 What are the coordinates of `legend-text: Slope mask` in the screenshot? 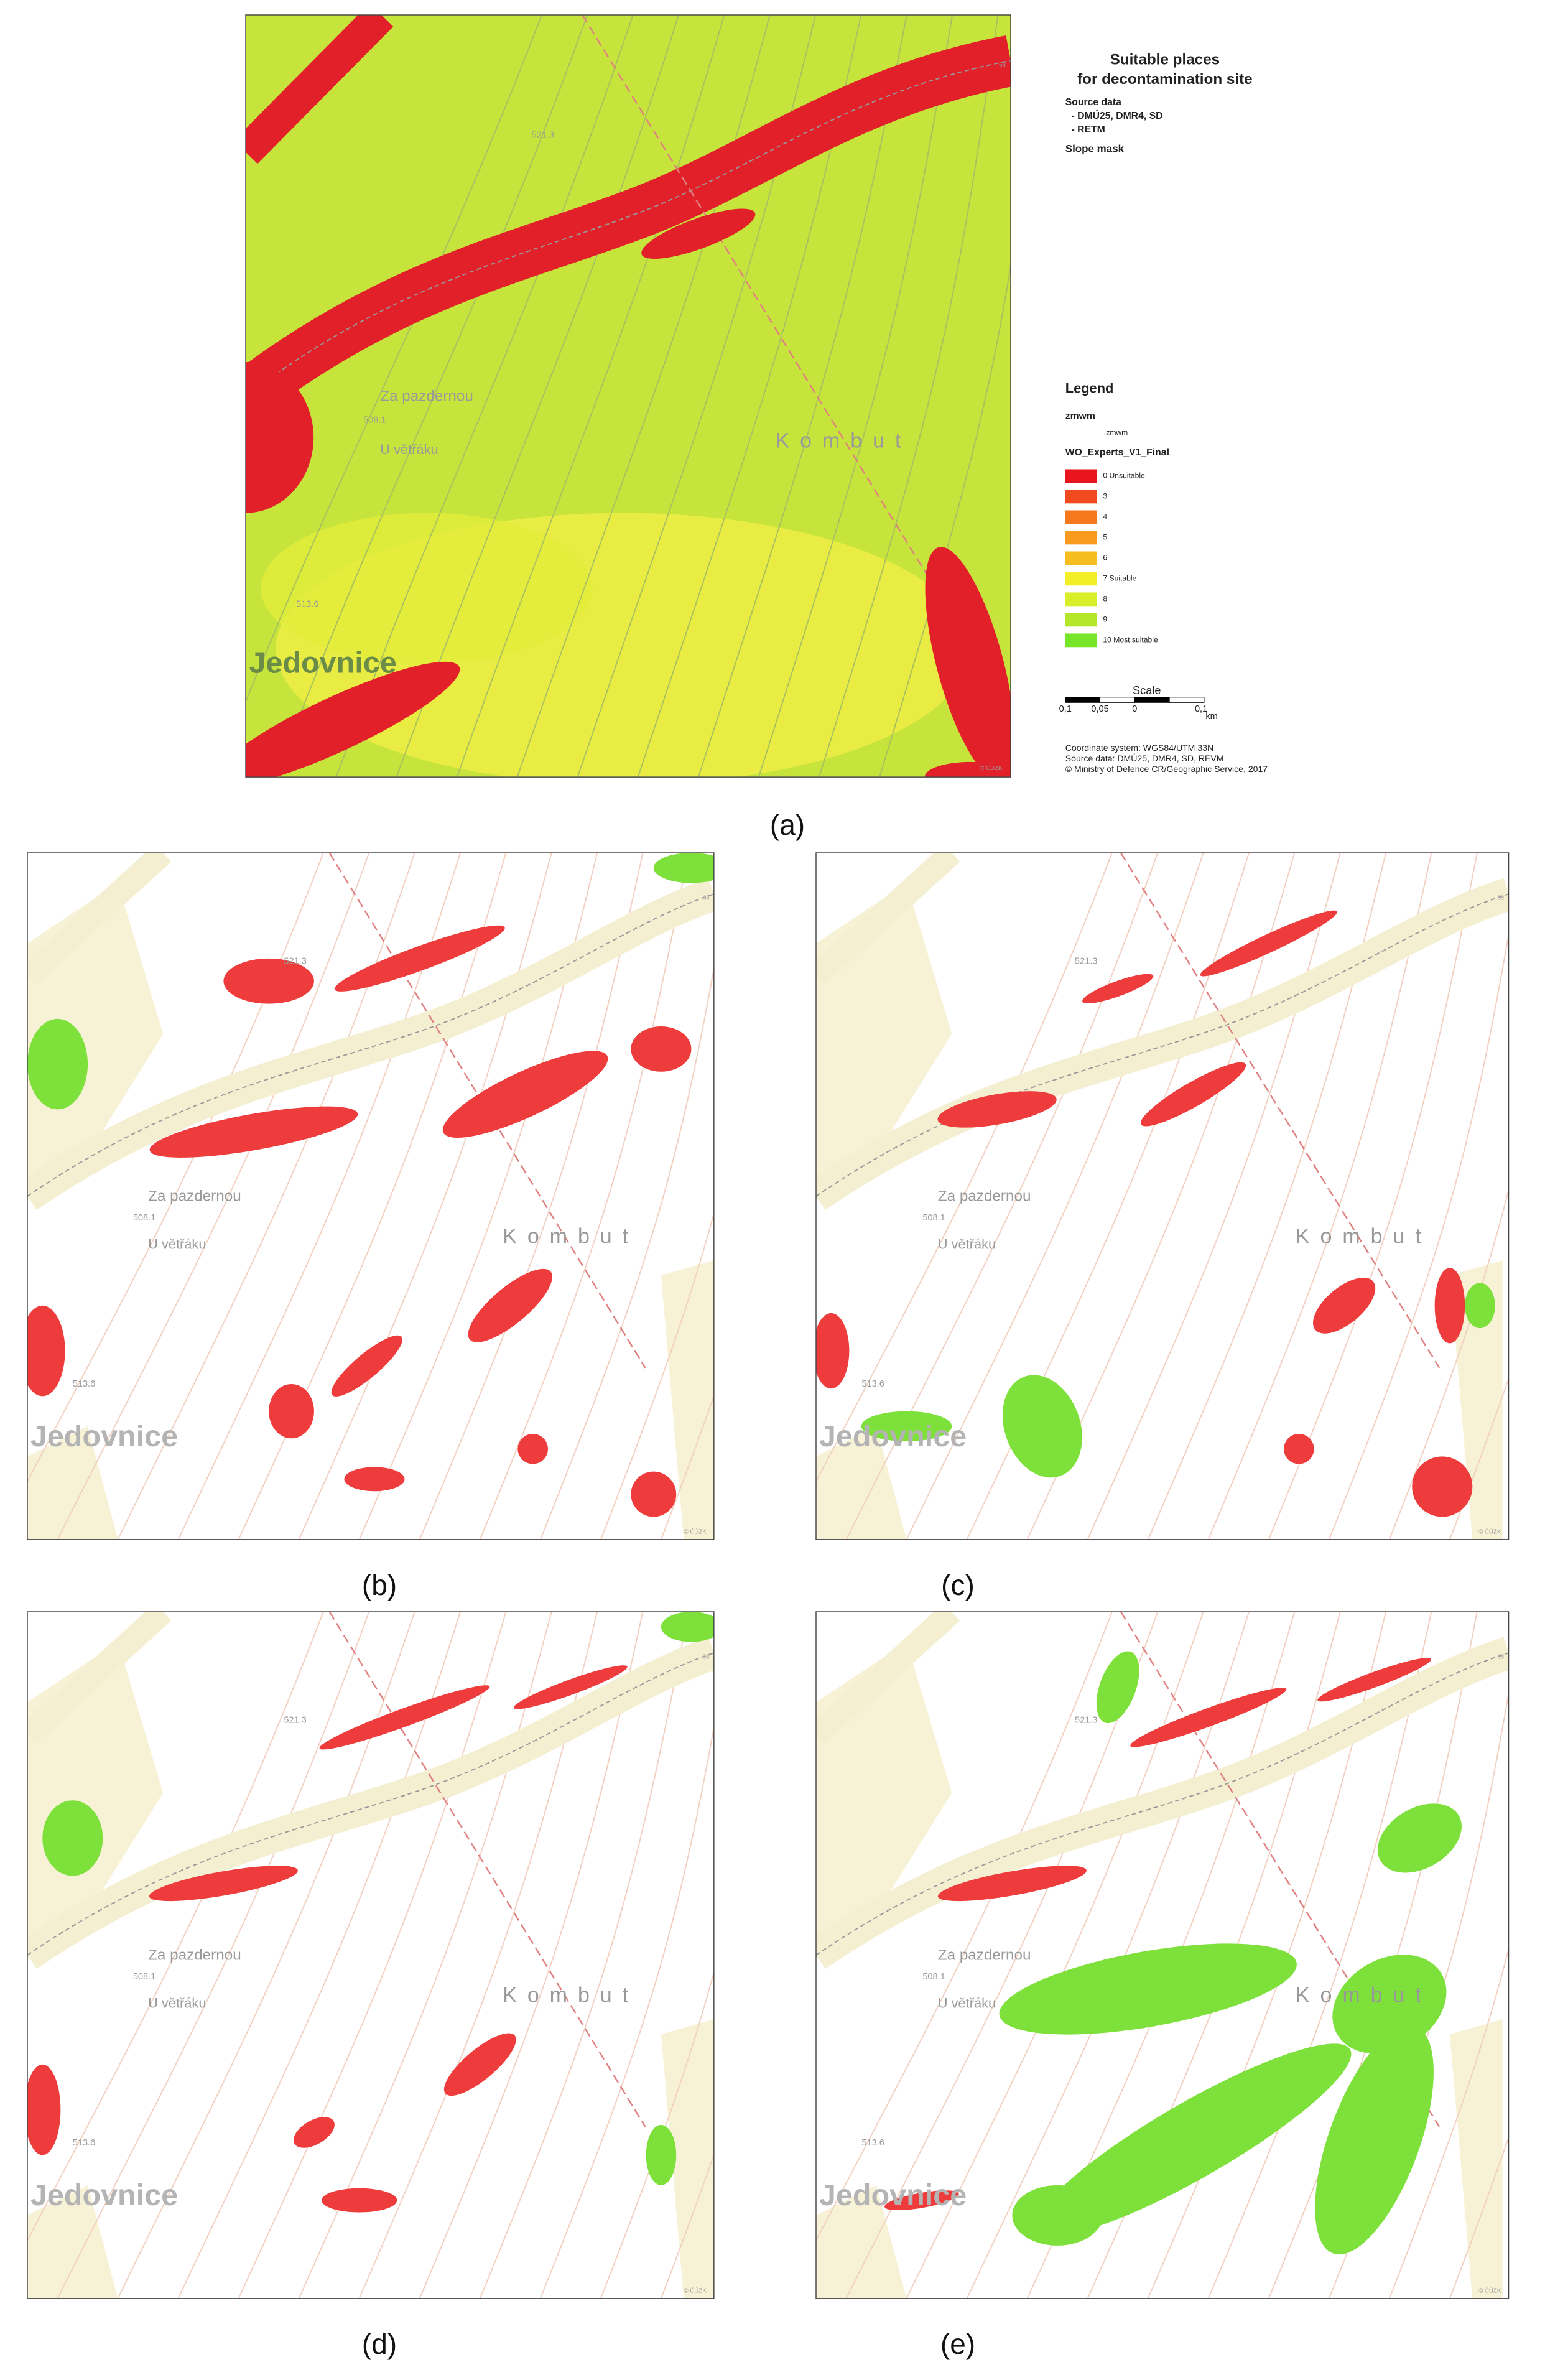 It's located at (1095, 149).